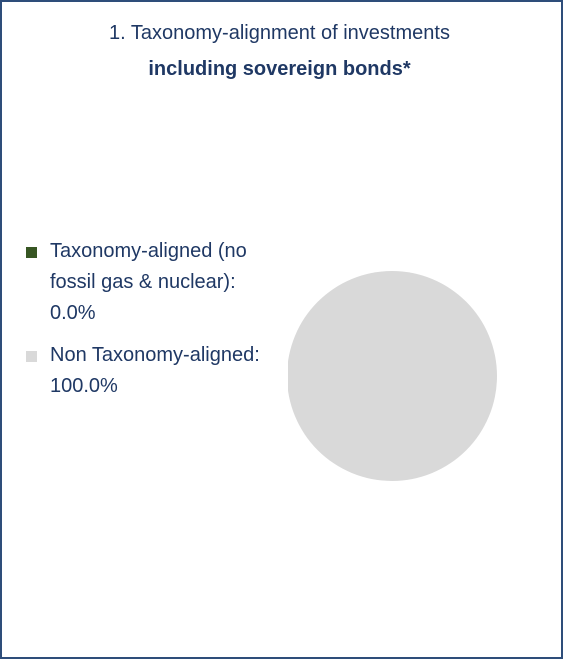 The width and height of the screenshot is (563, 659). I want to click on legend-item-non-aligned: Non Taxonomy-aligned: 100.0%, so click(151, 371).